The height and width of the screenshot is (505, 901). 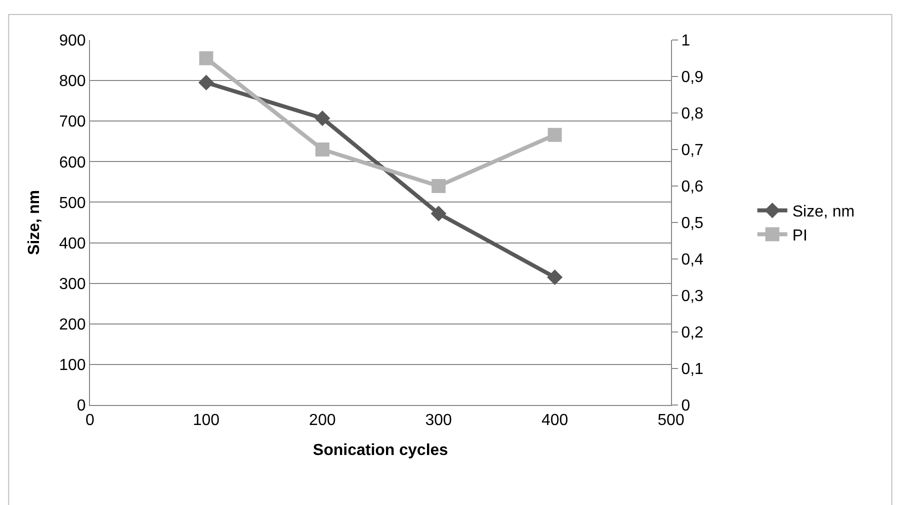 I want to click on x-tick-label: 300, so click(x=438, y=421).